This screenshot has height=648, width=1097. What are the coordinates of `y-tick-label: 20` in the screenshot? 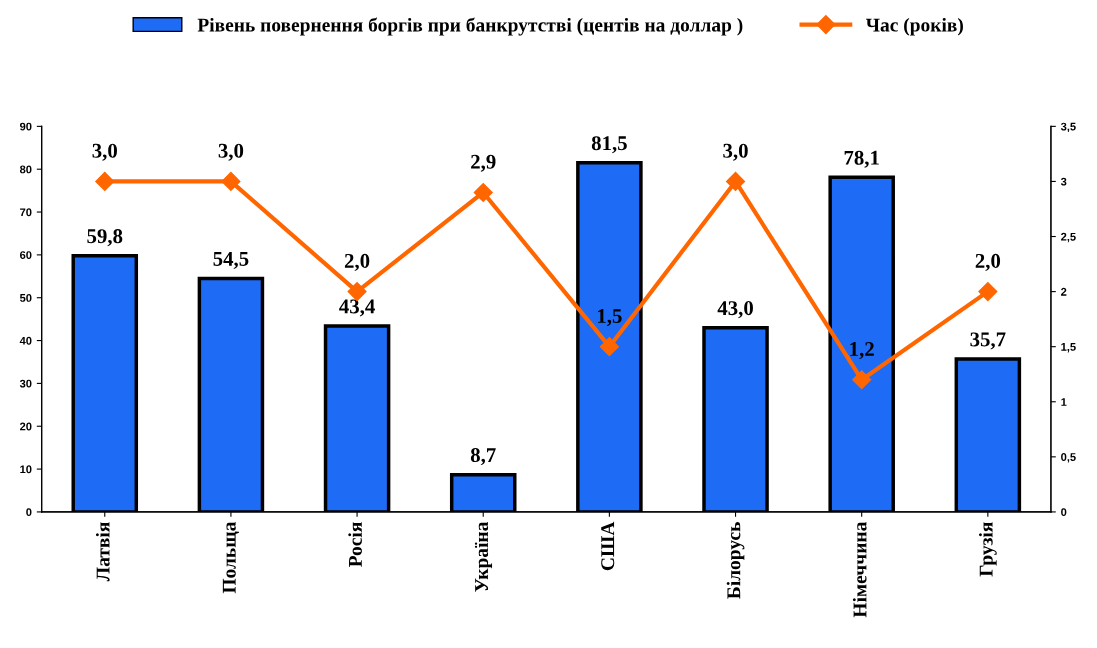 It's located at (25, 426).